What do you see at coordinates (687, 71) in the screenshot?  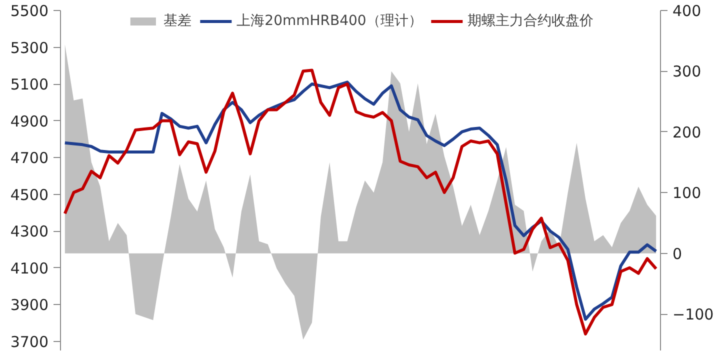 I see `y2-tick-label: 300` at bounding box center [687, 71].